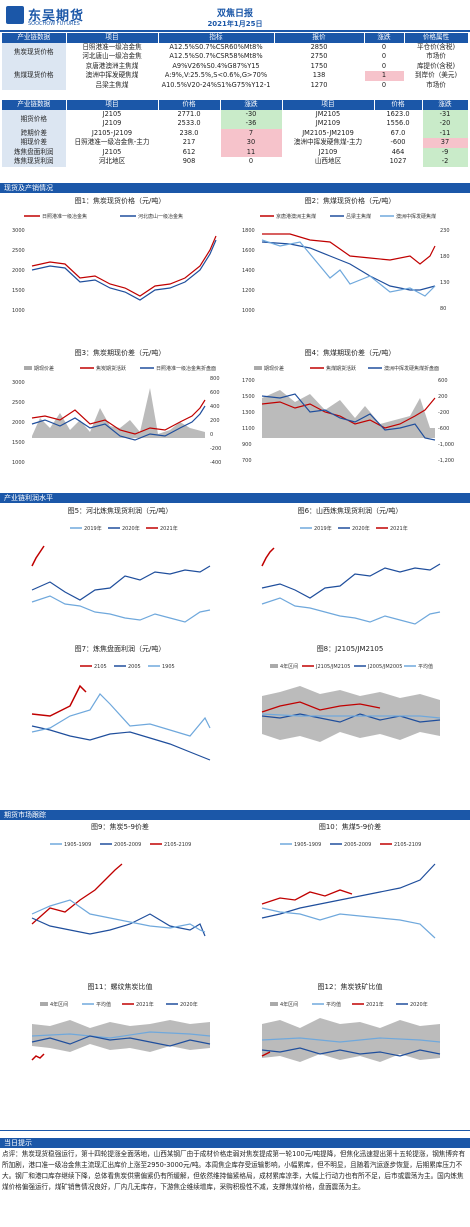  What do you see at coordinates (77, 845) in the screenshot?
I see `legend-label: 1905-1909` at bounding box center [77, 845].